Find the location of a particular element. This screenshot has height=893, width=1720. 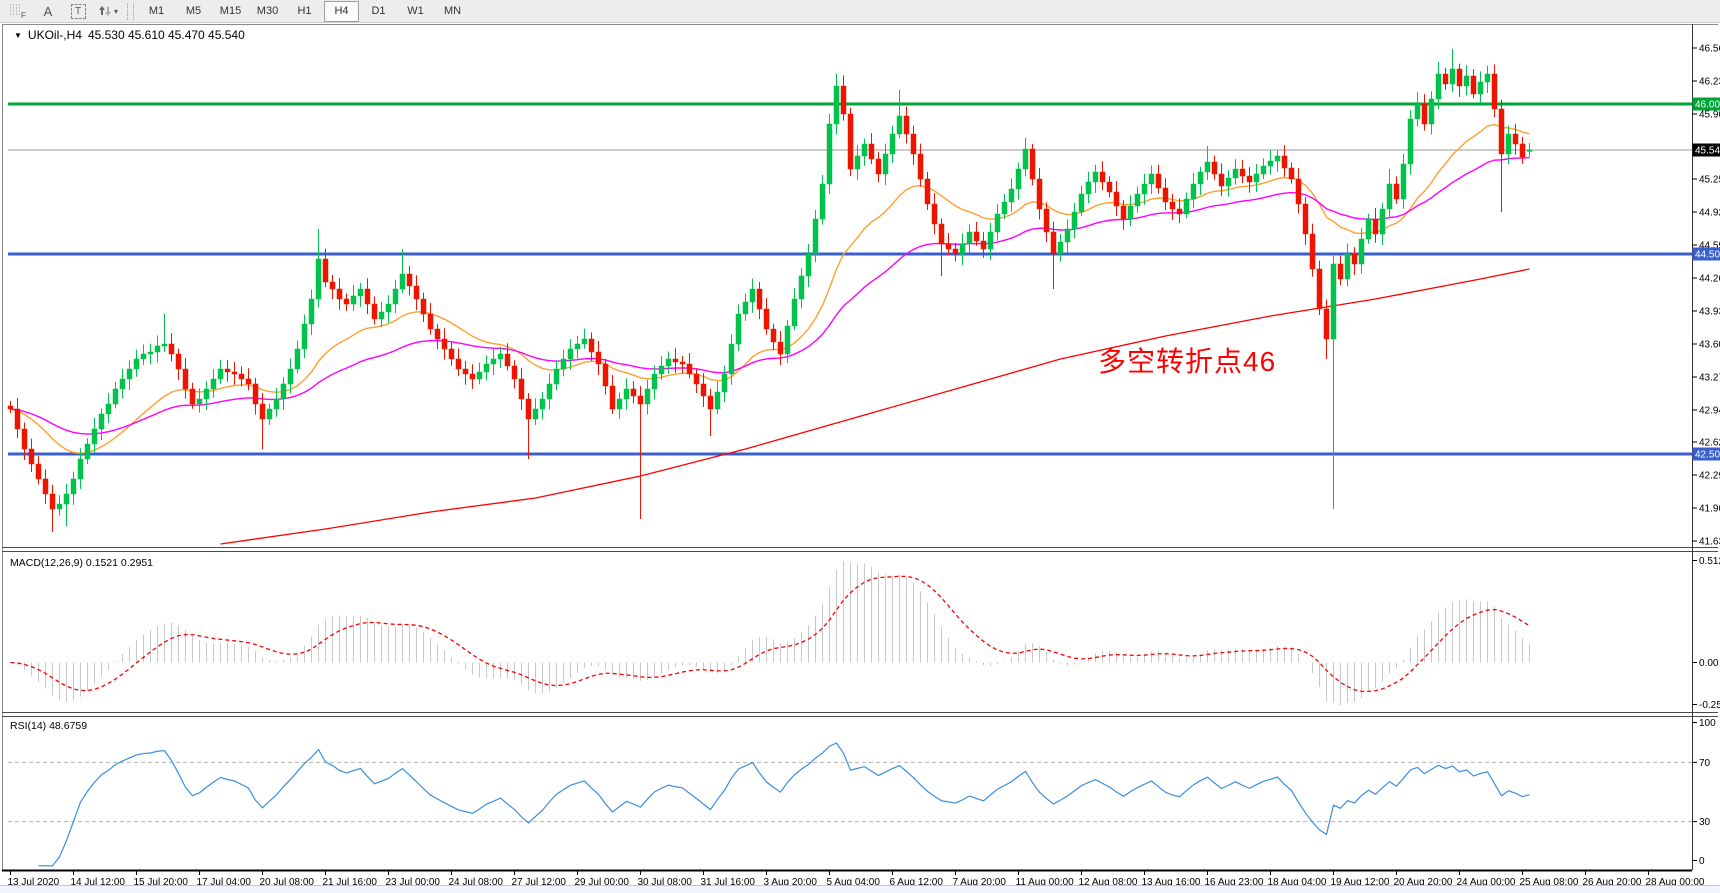

dotted-grid-glyph: F is located at coordinates (18, 11).